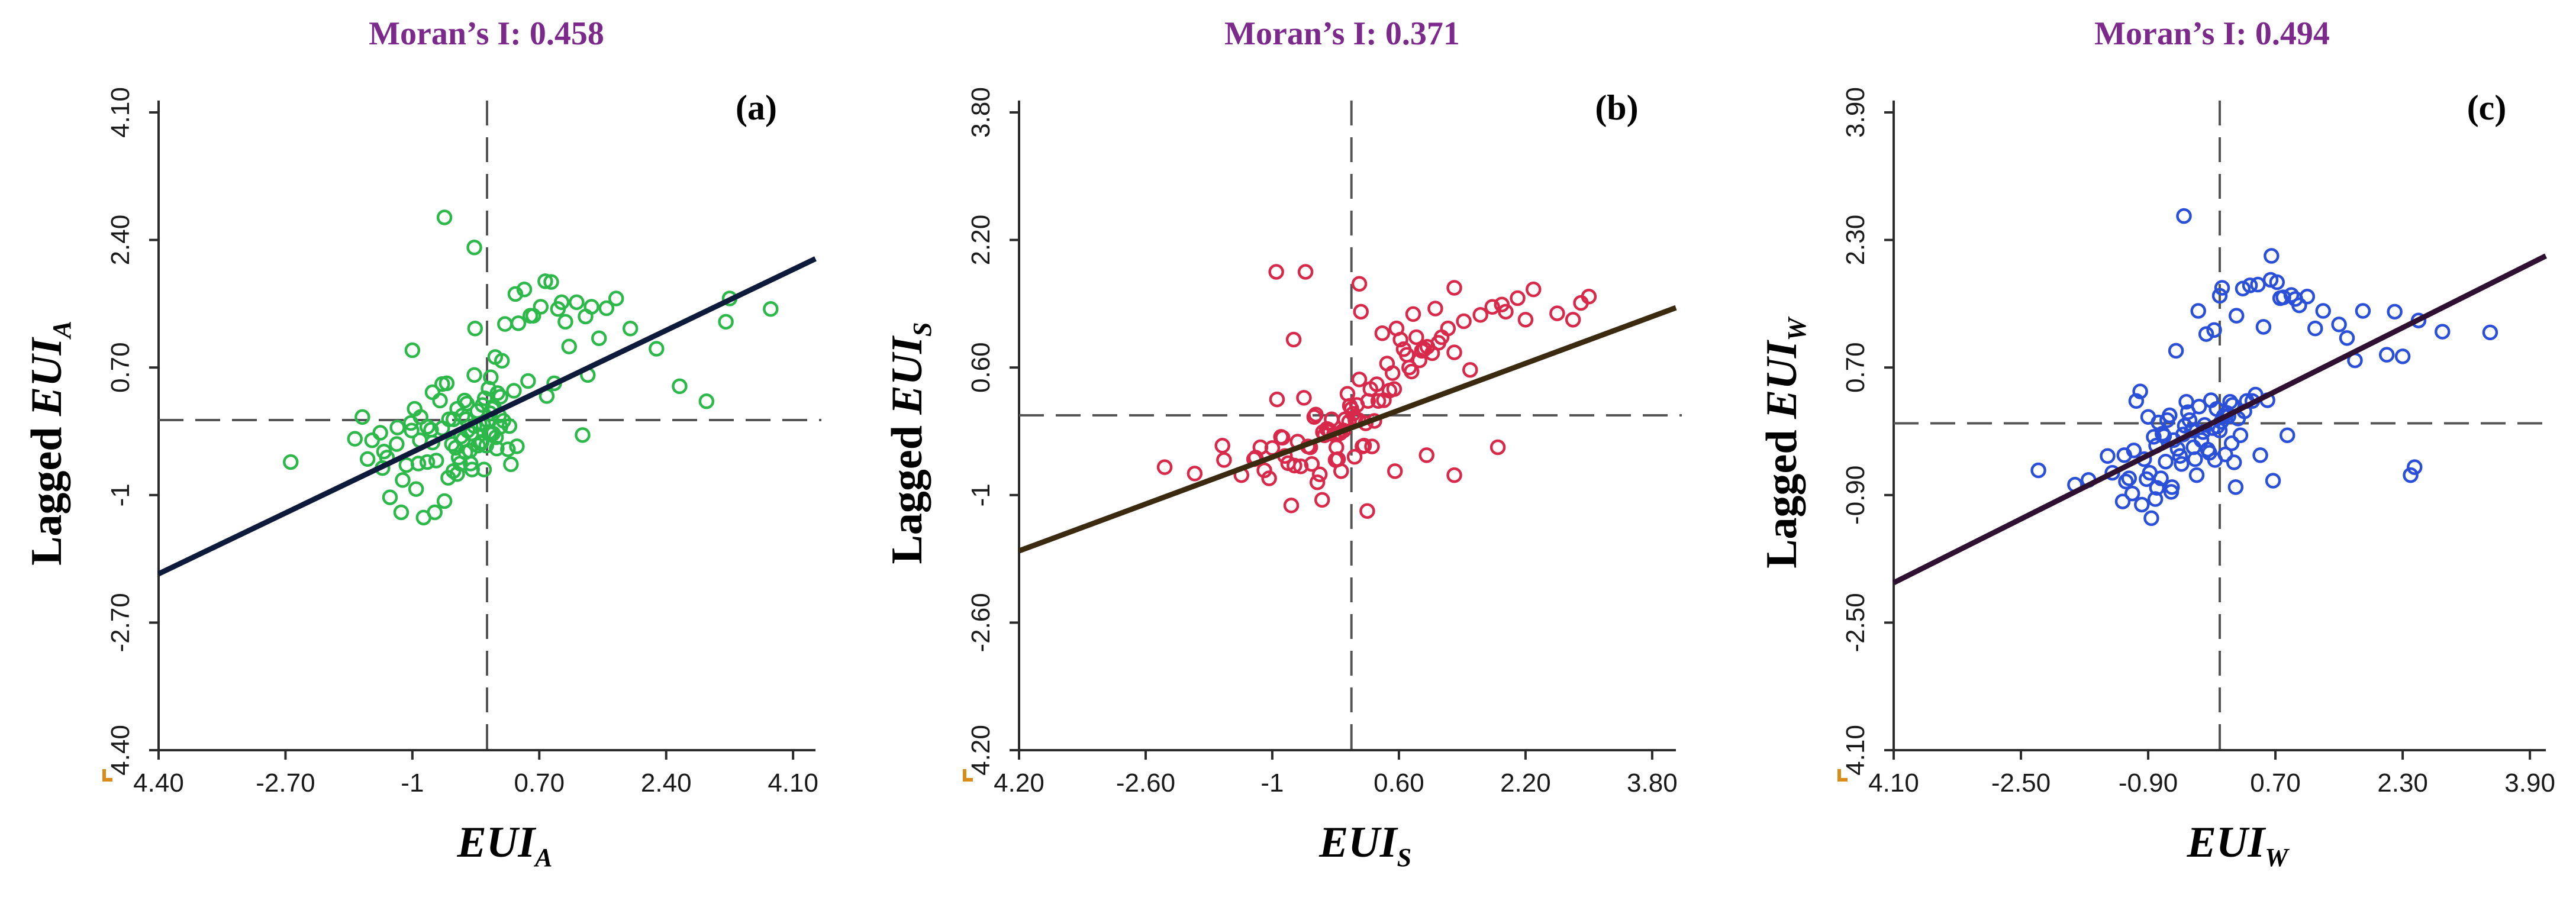 Image resolution: width=2576 pixels, height=904 pixels. I want to click on x-tick-label-a-1: -2.70, so click(285, 783).